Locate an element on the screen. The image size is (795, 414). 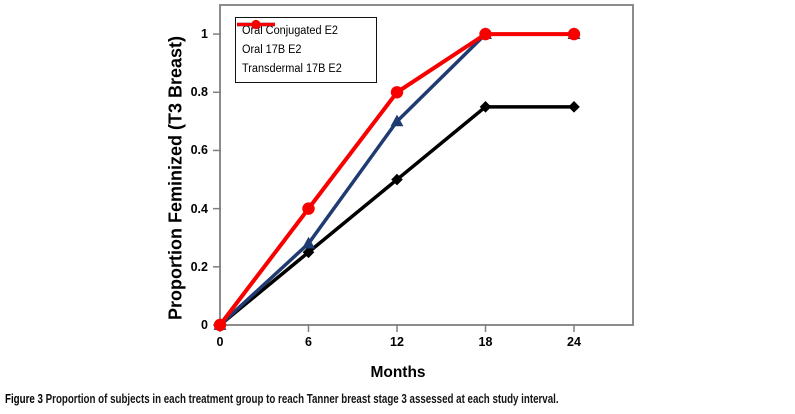
y-tick-label: 1 is located at coordinates (204, 34).